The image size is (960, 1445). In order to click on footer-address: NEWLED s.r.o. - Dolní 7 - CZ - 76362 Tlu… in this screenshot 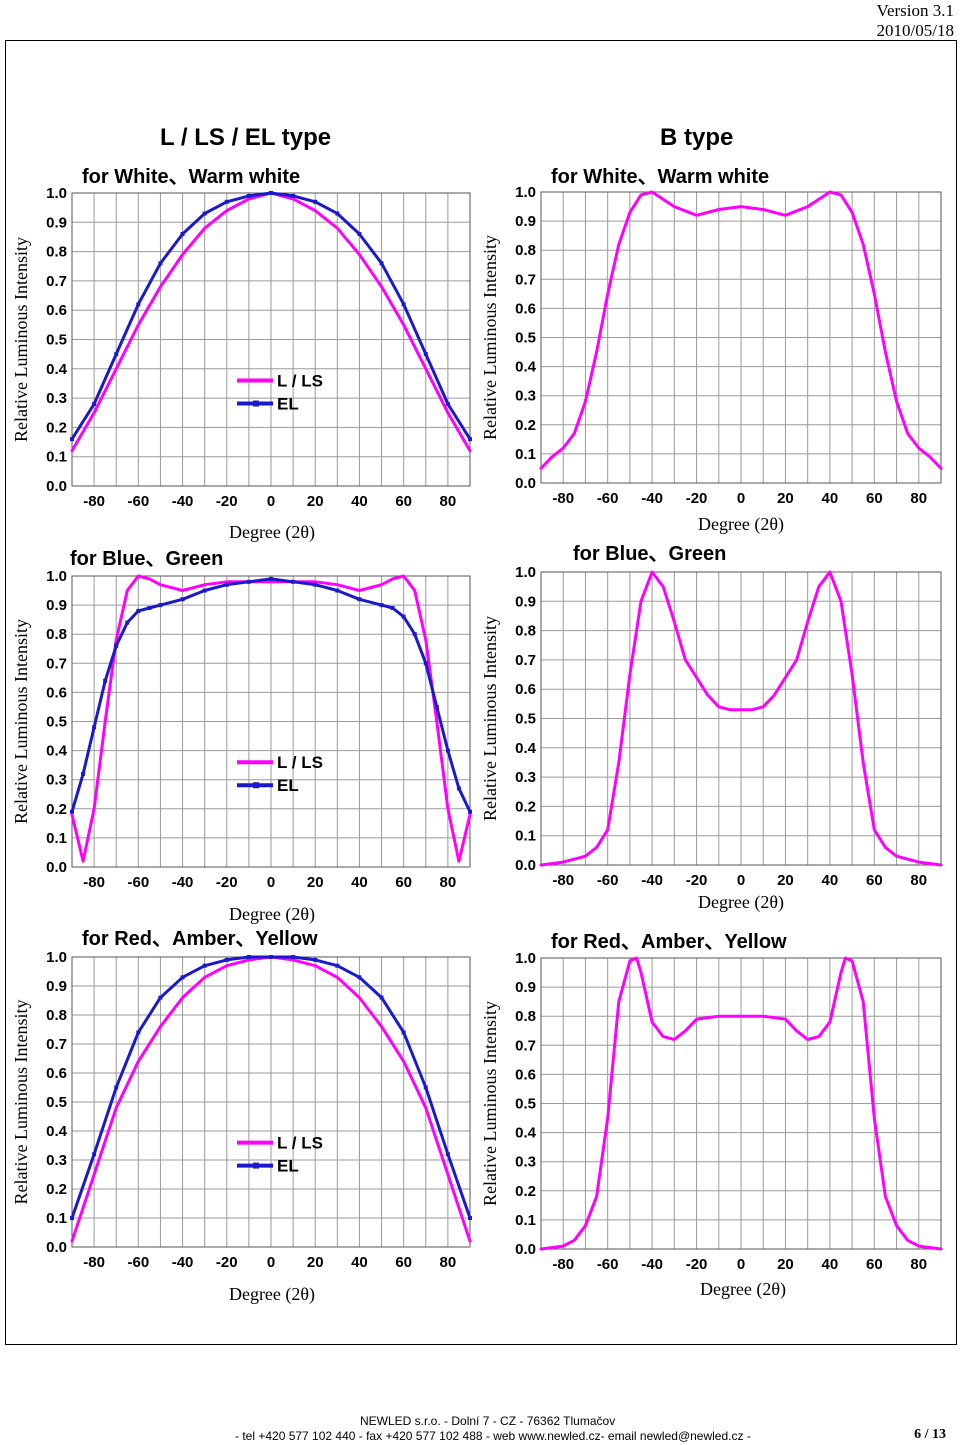, I will do `click(488, 1421)`.